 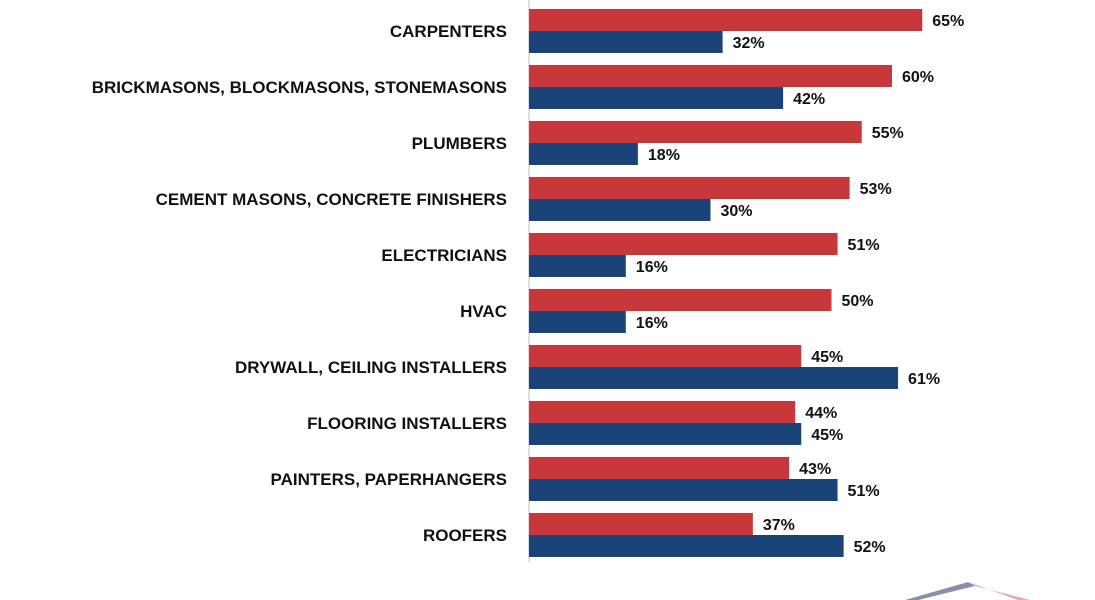 I want to click on logo-stripe-blue, so click(x=940, y=591).